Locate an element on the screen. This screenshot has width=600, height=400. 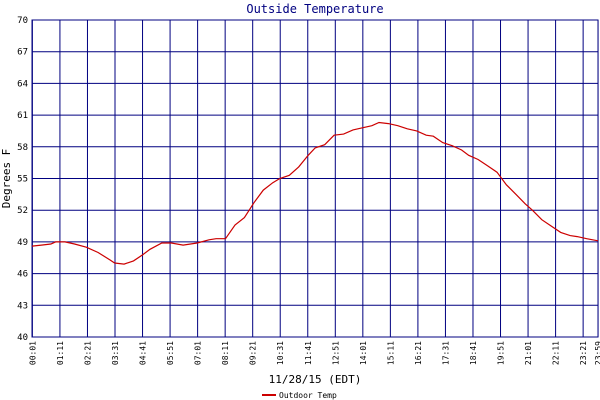
y-tick-label: 64 is located at coordinates (22, 84).